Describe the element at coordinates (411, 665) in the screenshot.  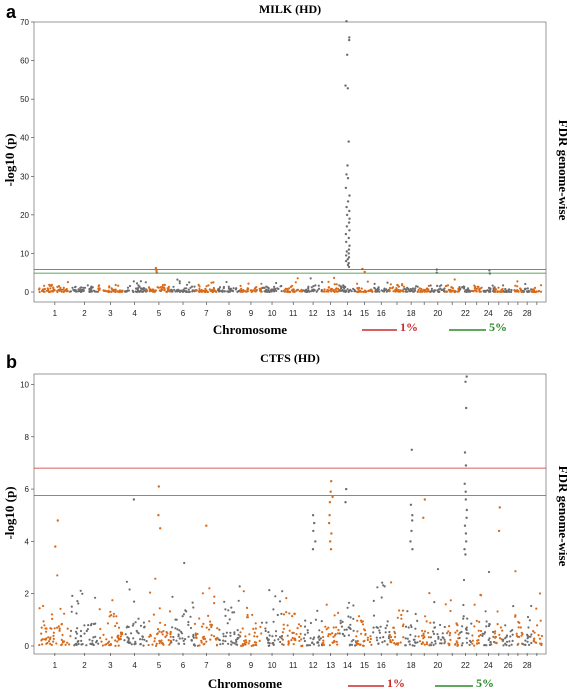
I see `x-tick-label: 18` at that location.